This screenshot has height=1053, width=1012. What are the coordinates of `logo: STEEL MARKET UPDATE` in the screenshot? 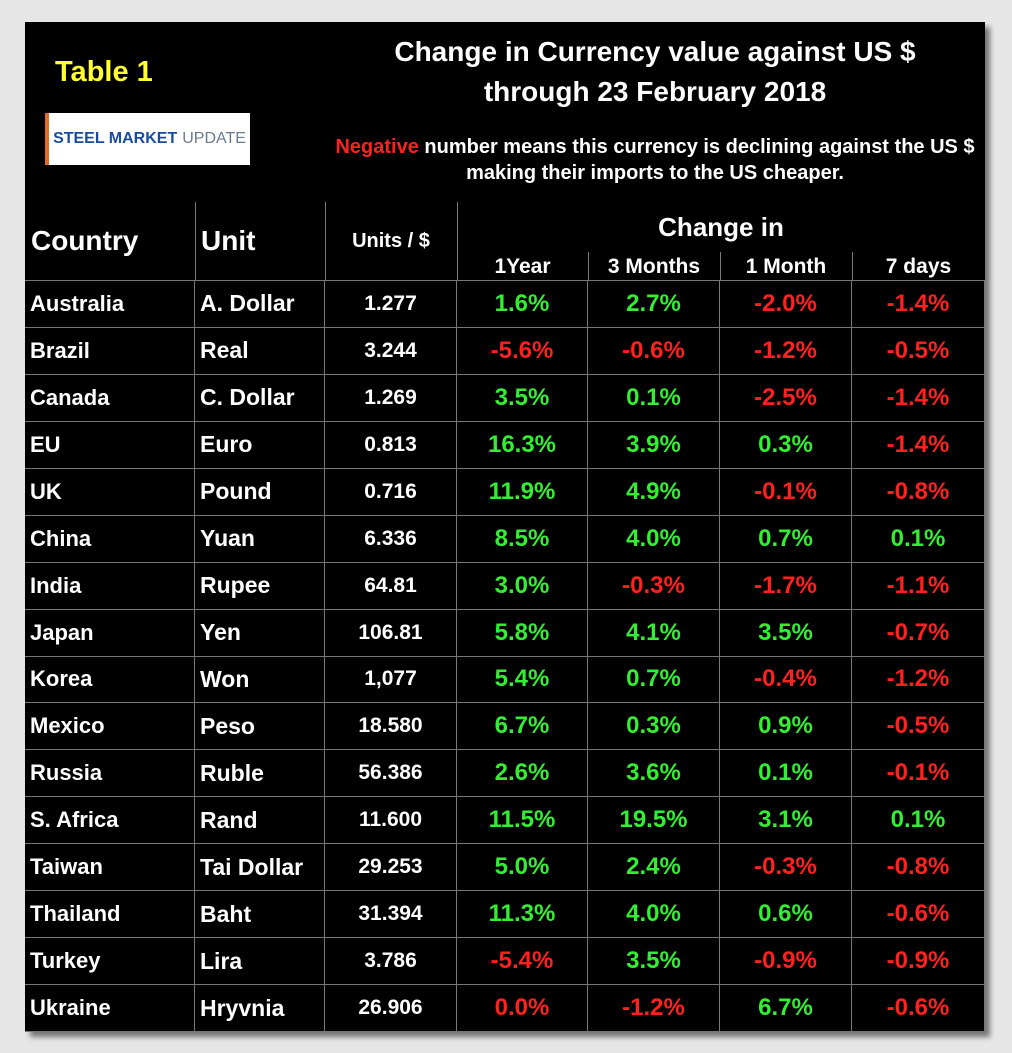 It's located at (147, 139).